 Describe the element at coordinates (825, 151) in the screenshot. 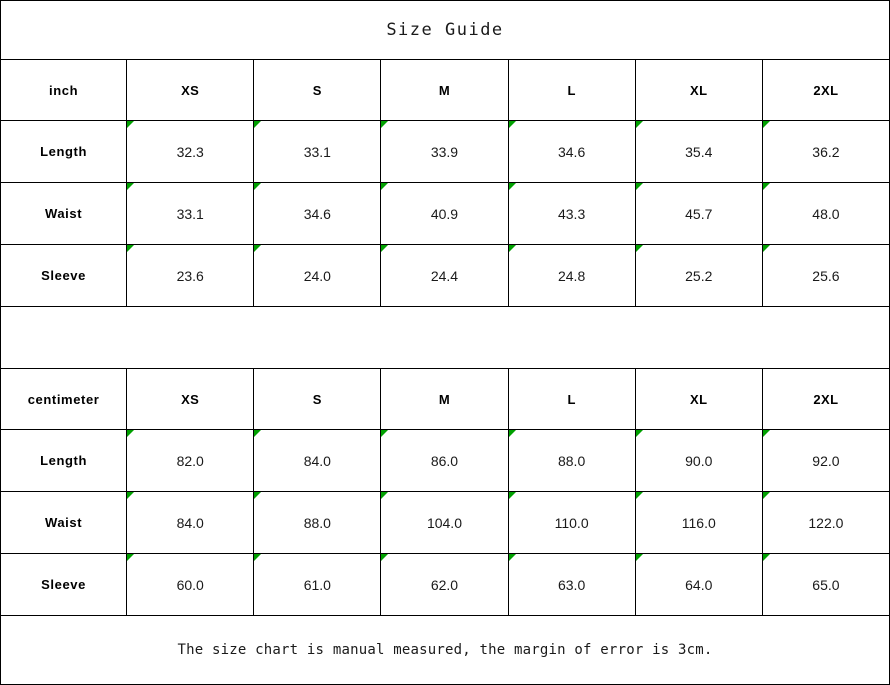

I see `inch-length-2xl: 36.2` at that location.